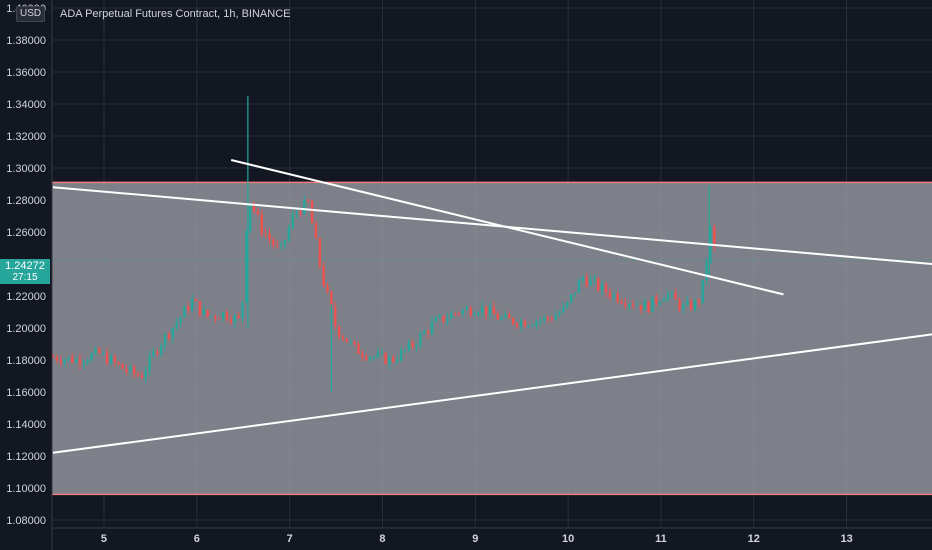  Describe the element at coordinates (25, 277) in the screenshot. I see `candle-countdown: 27:15` at that location.